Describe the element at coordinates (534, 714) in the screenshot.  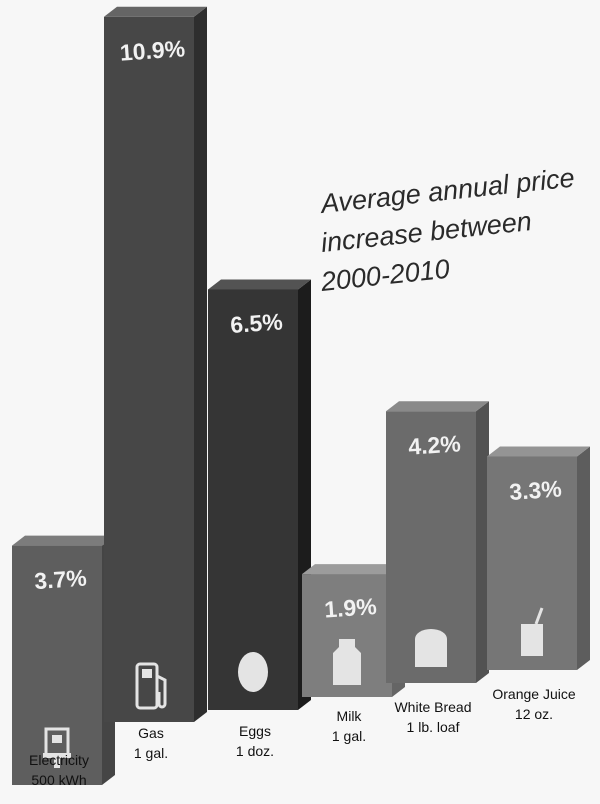
I see `category-unit-orange-juice: 12 oz.` at that location.